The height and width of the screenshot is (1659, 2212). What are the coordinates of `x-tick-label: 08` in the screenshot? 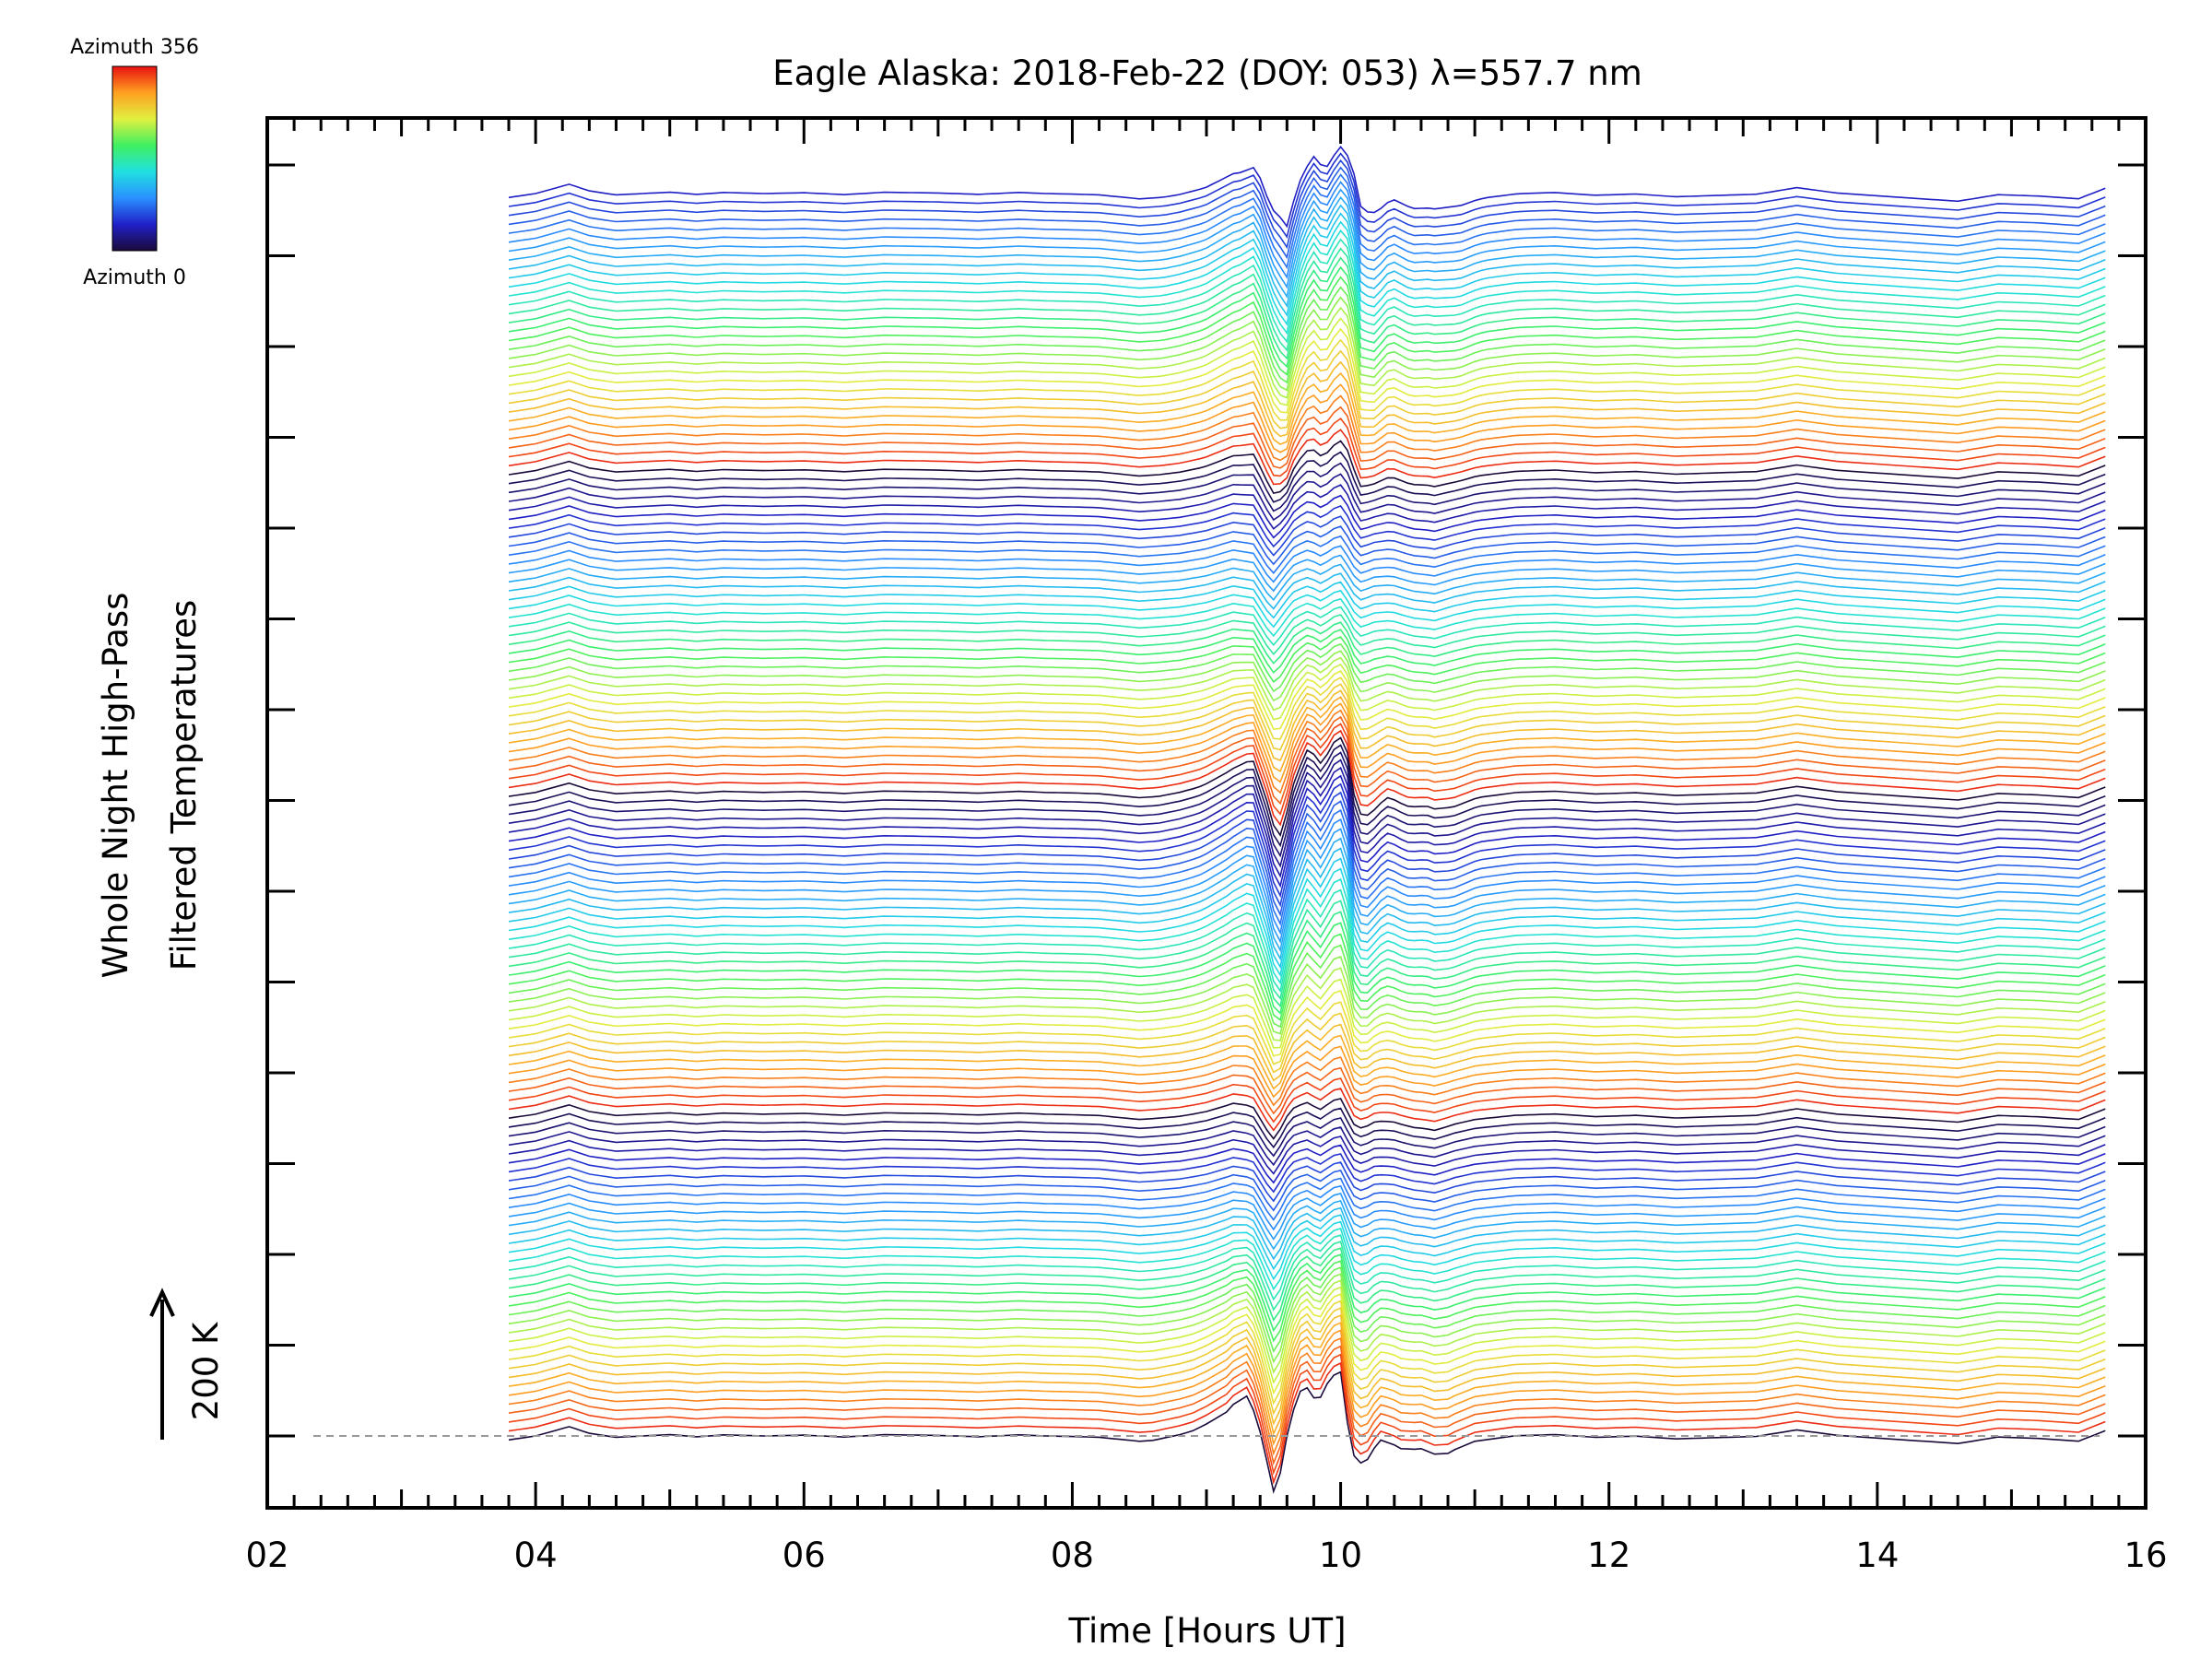 It's located at (1072, 1555).